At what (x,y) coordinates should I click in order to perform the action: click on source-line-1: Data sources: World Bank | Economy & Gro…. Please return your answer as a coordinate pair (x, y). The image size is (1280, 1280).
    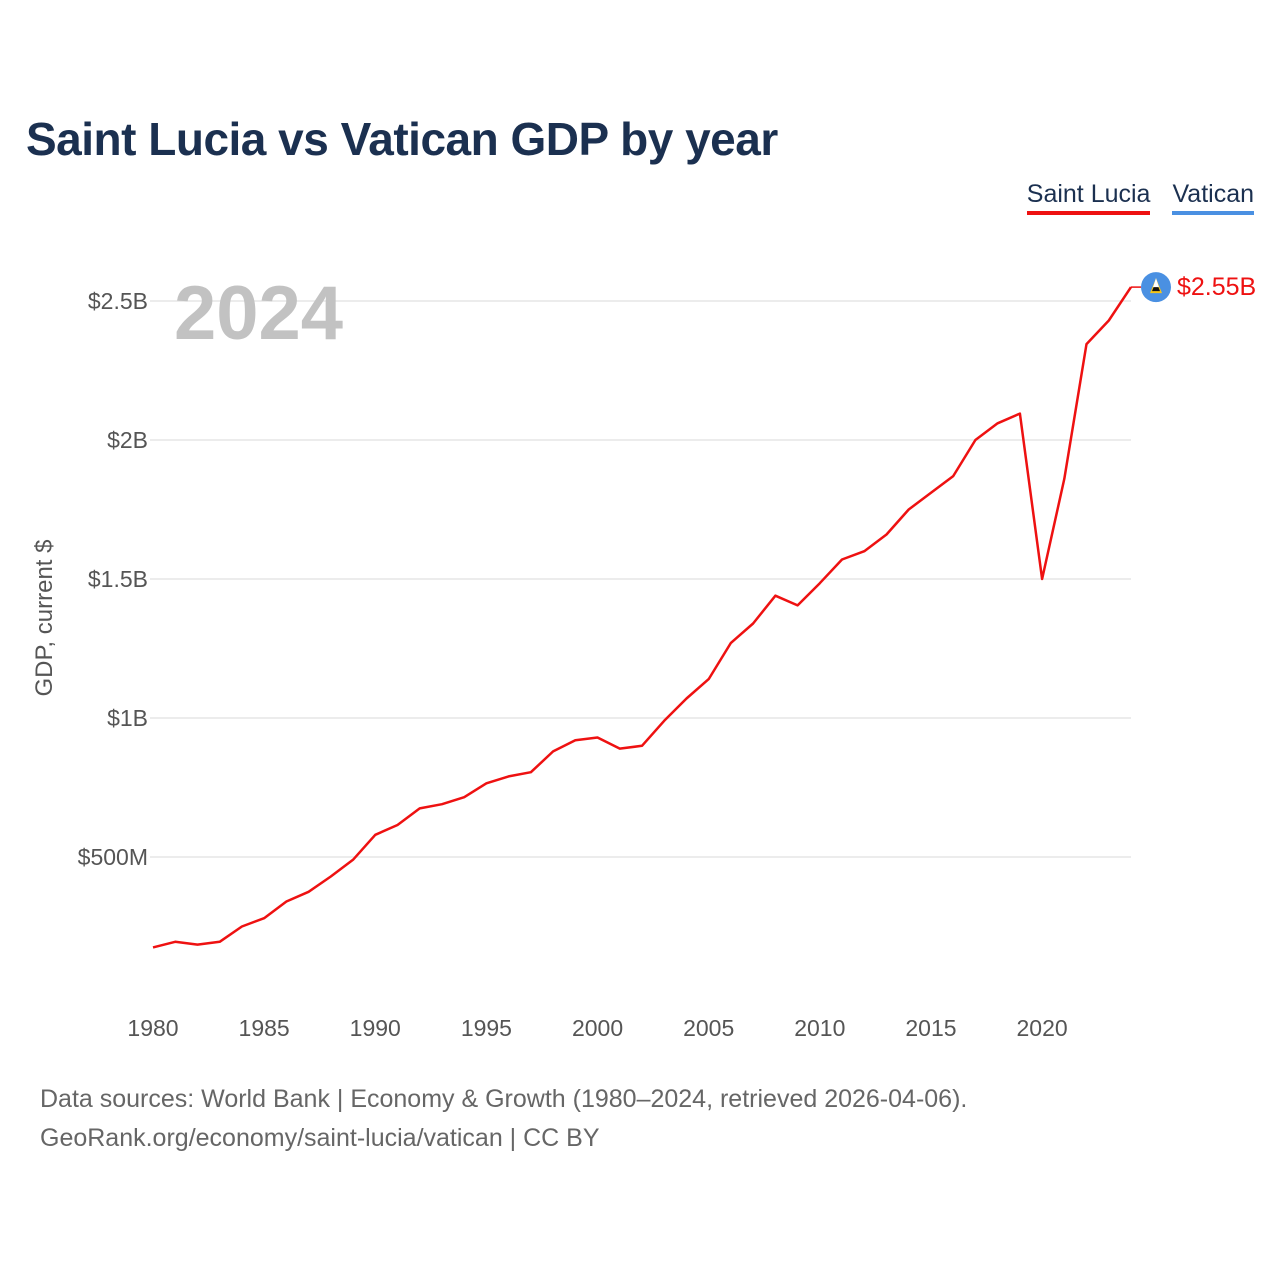
    Looking at the image, I should click on (504, 1099).